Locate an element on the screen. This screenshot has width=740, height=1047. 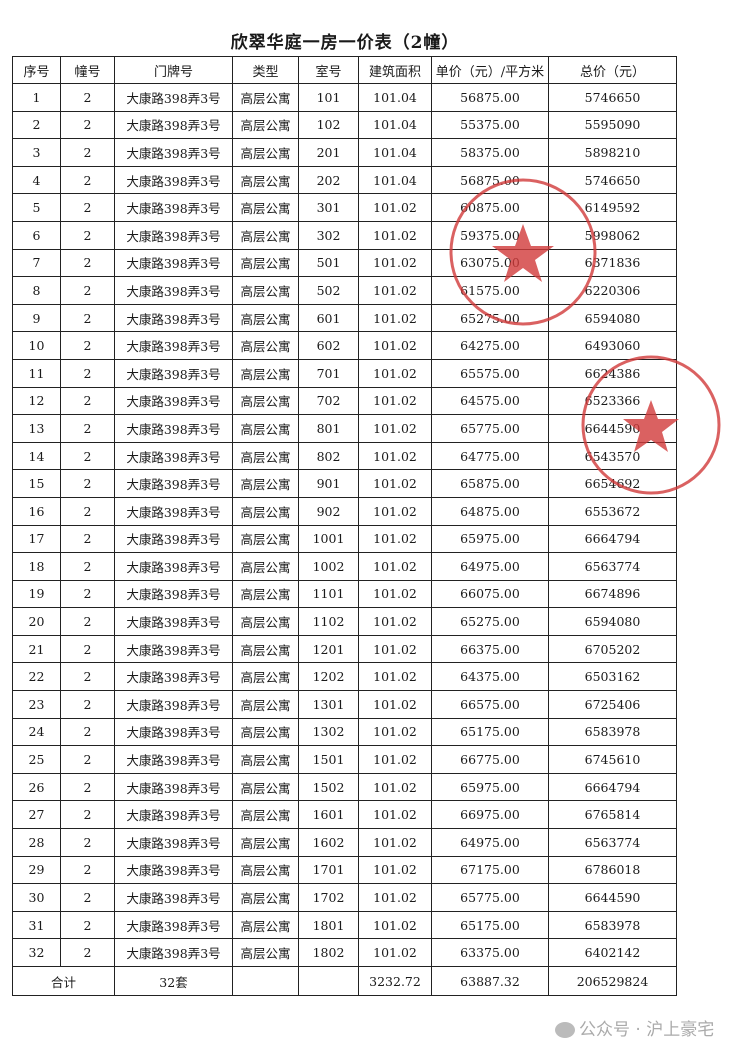
room-number: 1601 is located at coordinates (328, 815).